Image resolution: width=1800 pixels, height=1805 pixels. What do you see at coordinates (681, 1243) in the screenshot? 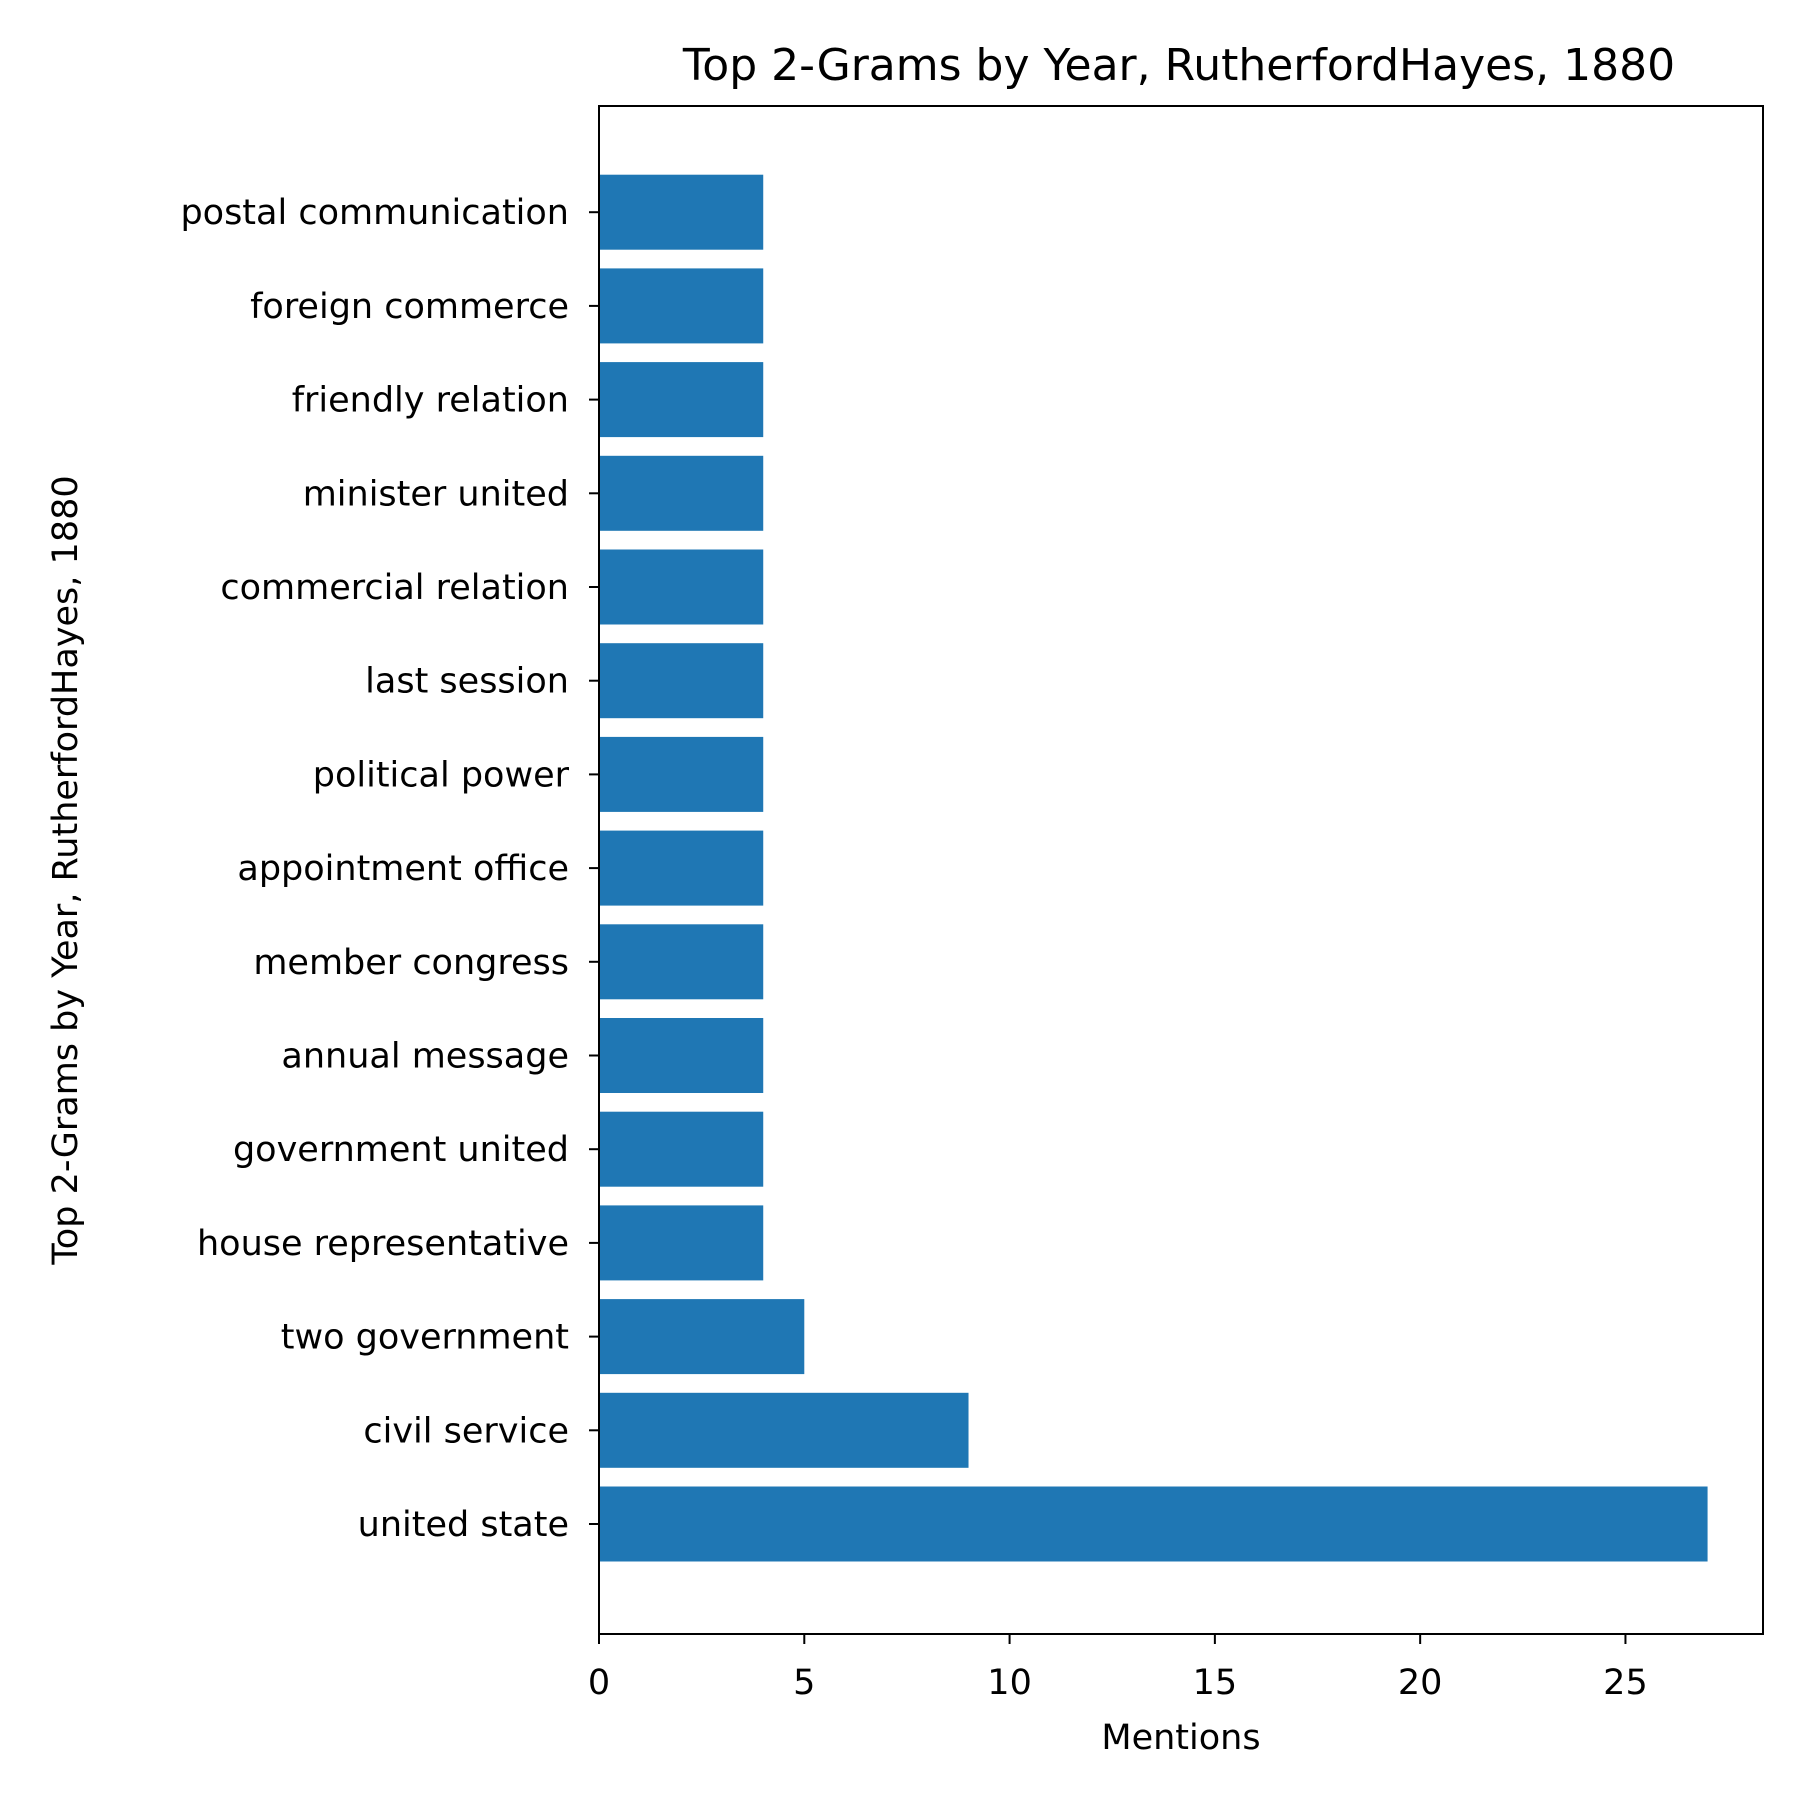
I see `bar-house-representative` at bounding box center [681, 1243].